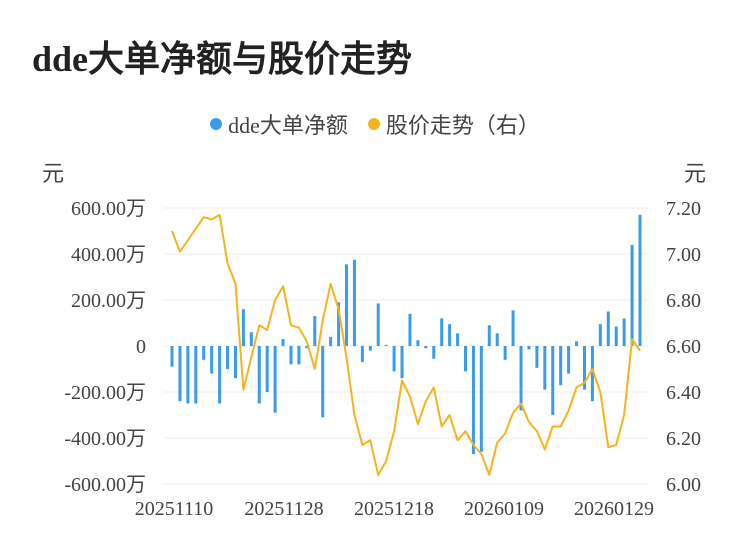 The height and width of the screenshot is (558, 750). Describe the element at coordinates (683, 485) in the screenshot. I see `y-right-tick-label: 6.00` at that location.